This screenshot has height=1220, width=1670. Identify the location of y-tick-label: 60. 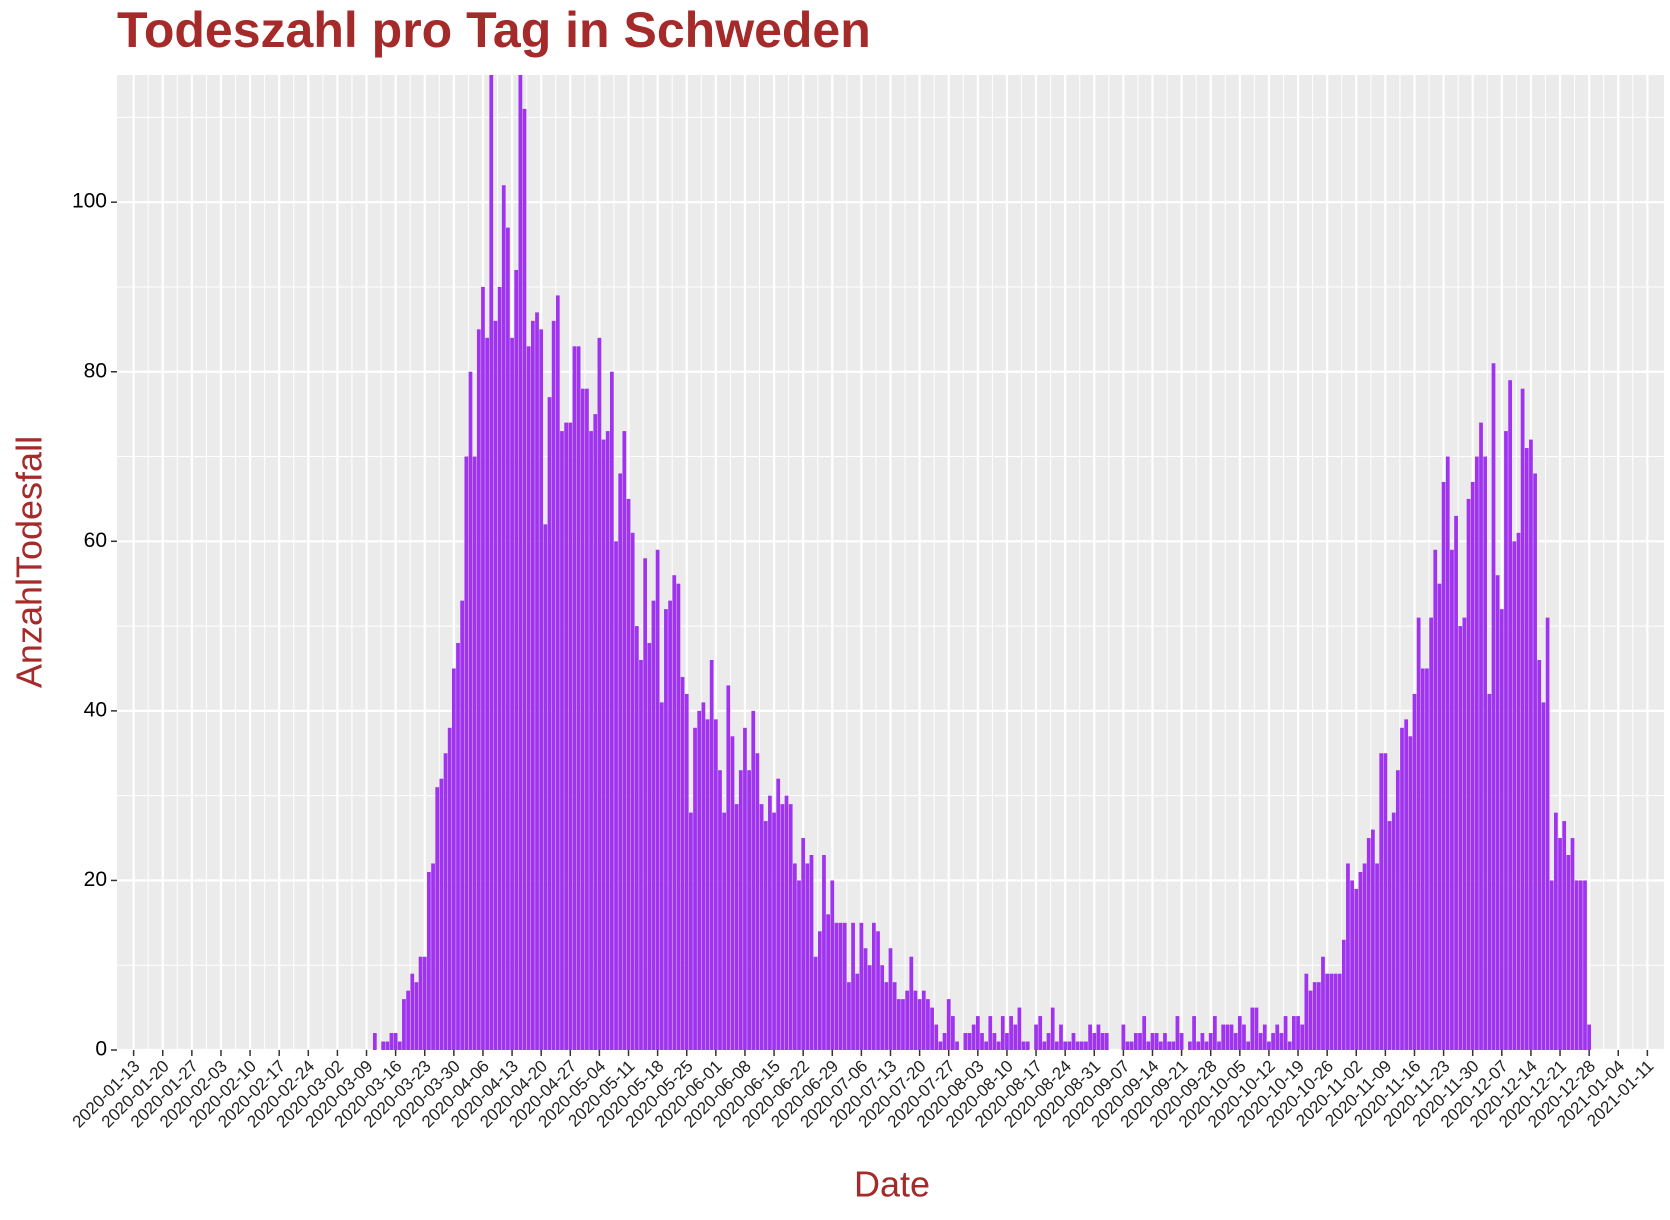
(95, 540).